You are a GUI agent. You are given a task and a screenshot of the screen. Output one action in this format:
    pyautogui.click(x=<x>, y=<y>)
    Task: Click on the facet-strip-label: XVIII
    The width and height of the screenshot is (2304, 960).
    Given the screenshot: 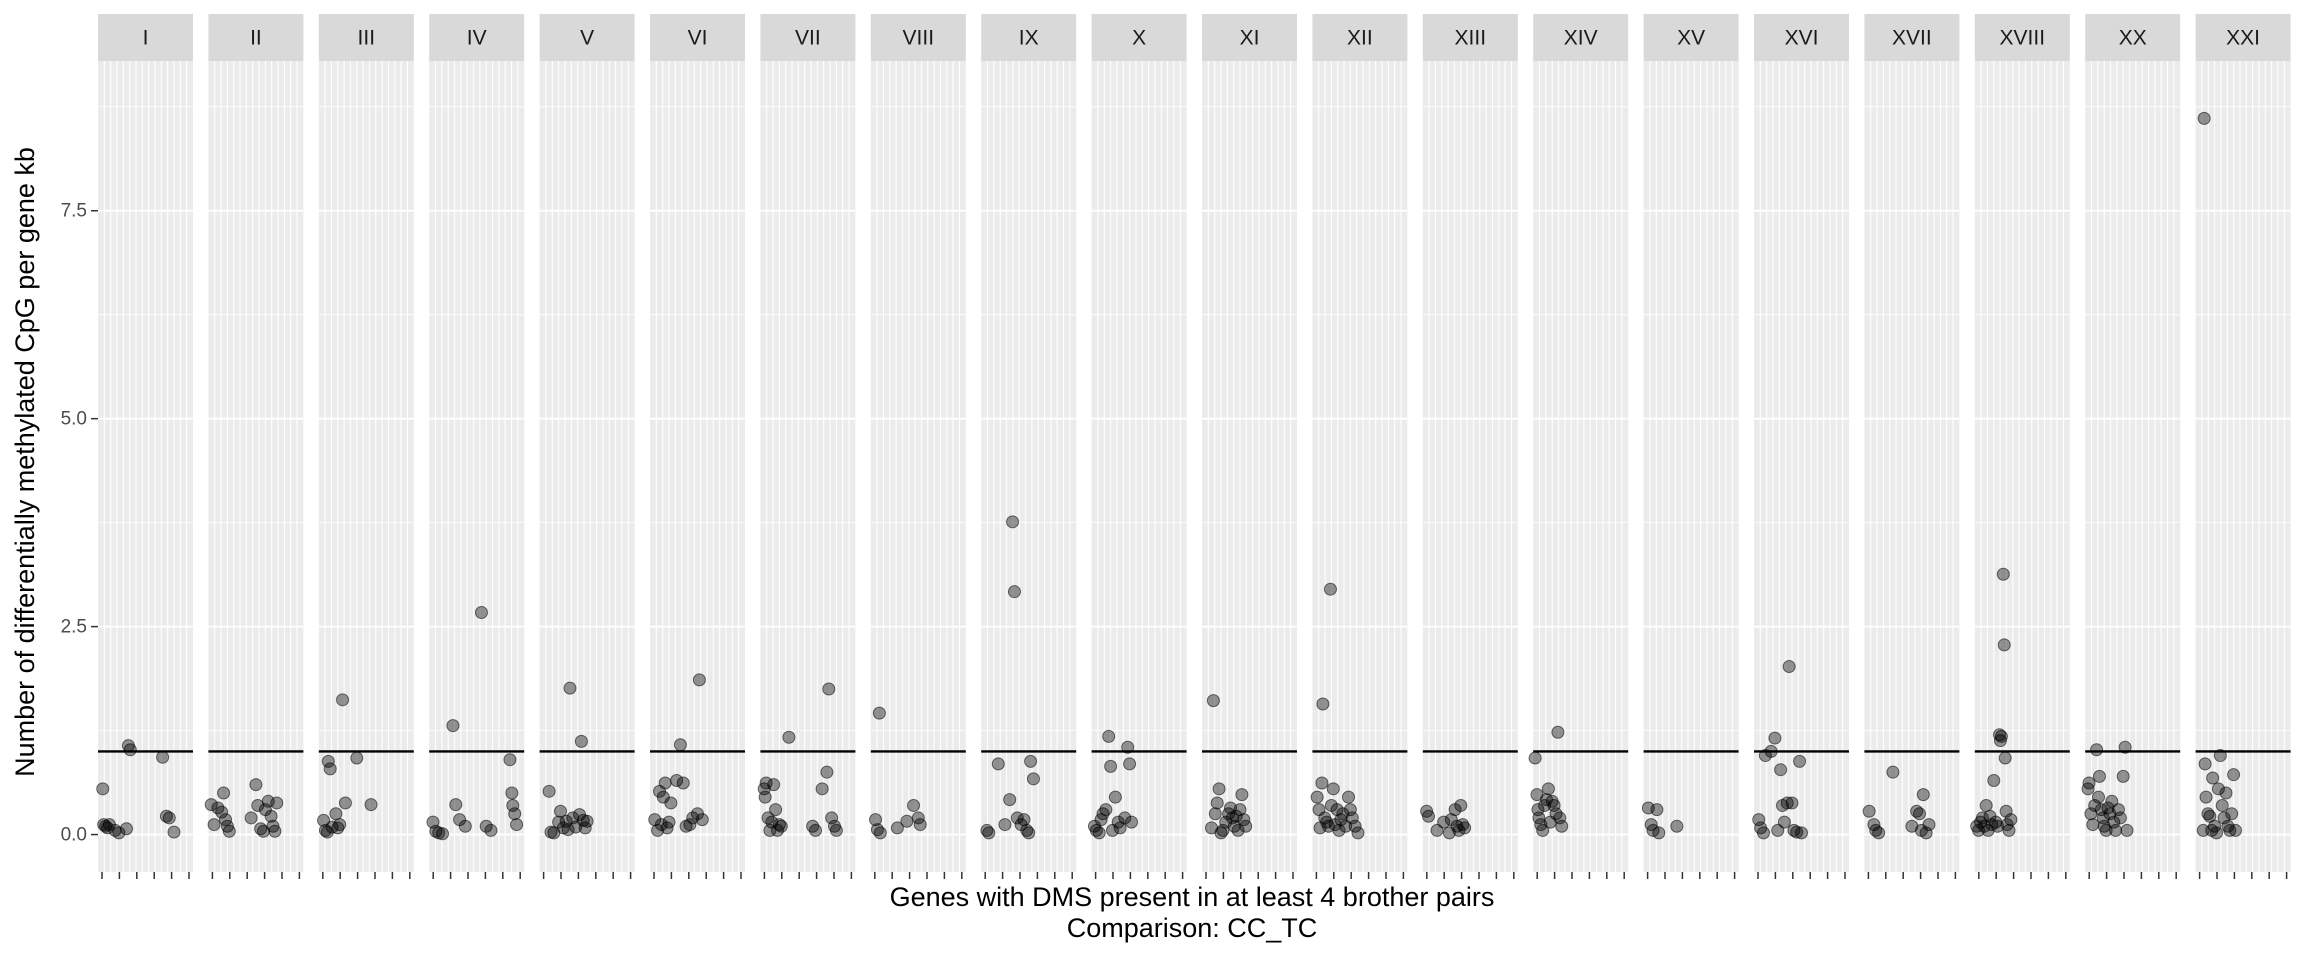 What is the action you would take?
    pyautogui.click(x=2023, y=38)
    